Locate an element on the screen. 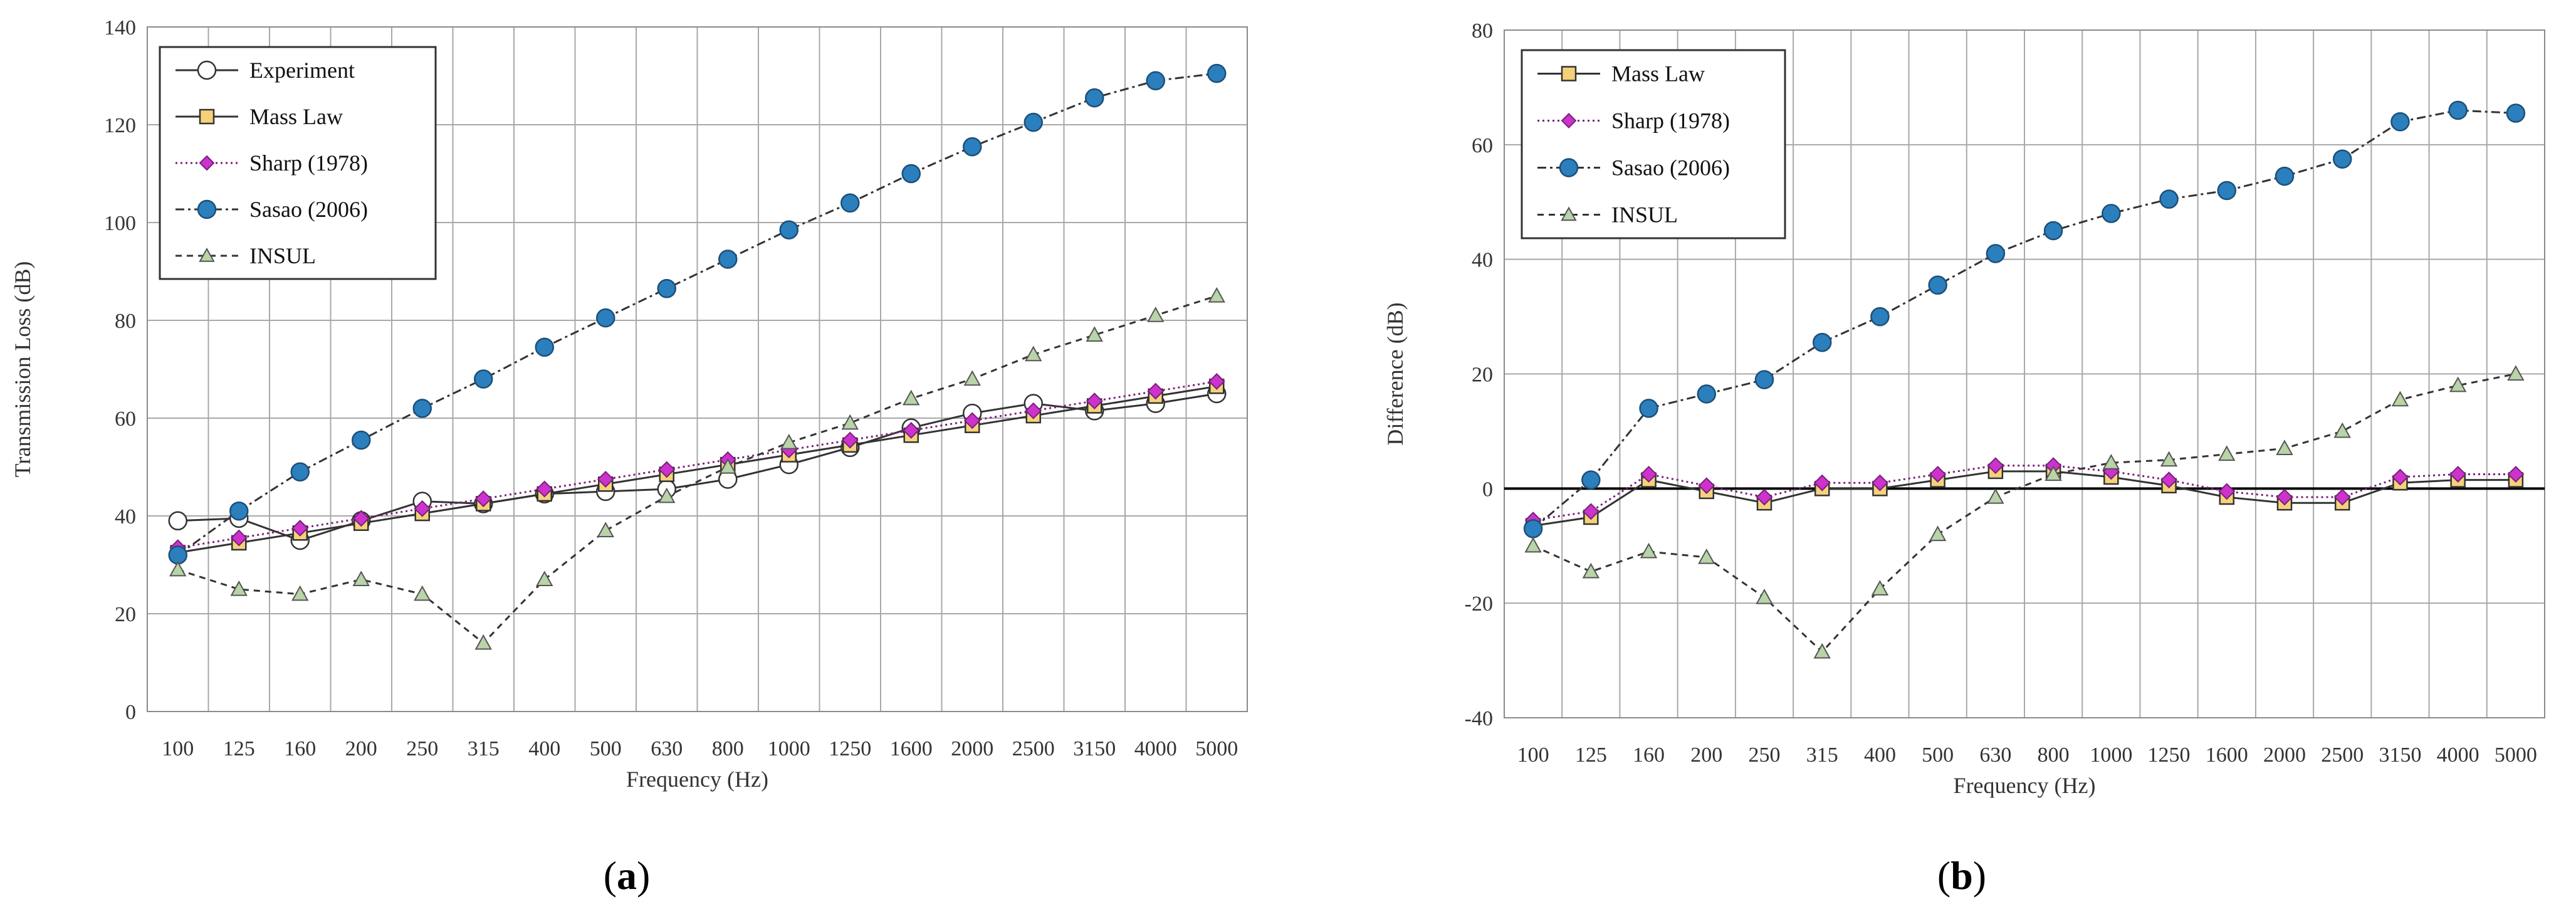 This screenshot has width=2576, height=914. y-tick-label: 120 is located at coordinates (120, 125).